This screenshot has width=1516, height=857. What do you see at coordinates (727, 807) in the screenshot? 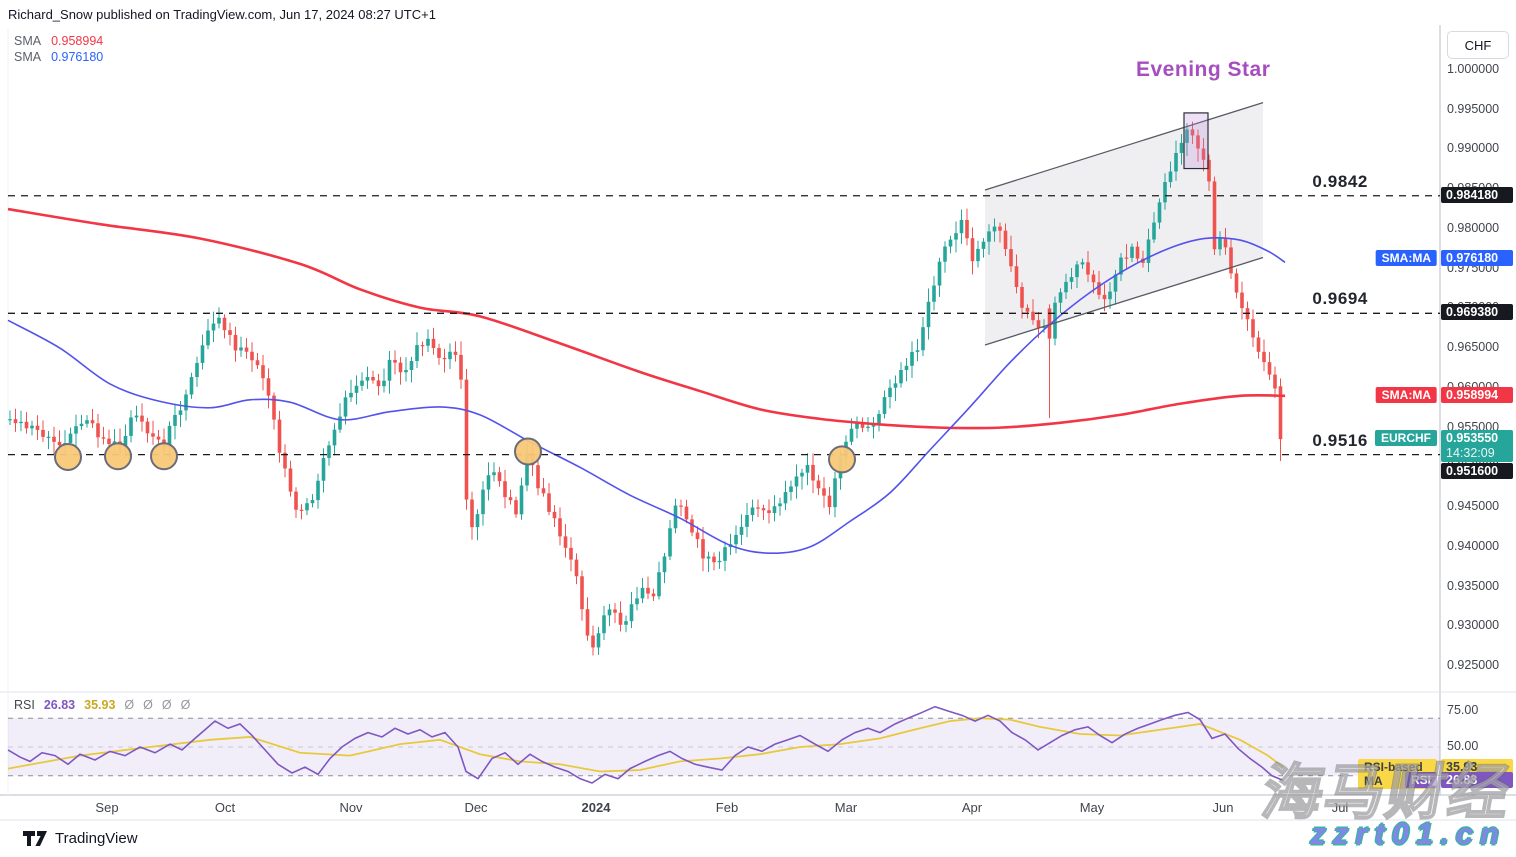
I see `date-axis-month: Feb` at bounding box center [727, 807].